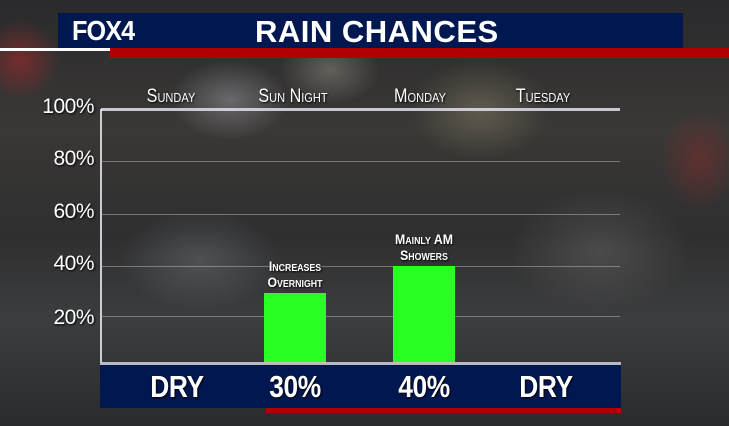 The image size is (729, 426). I want to click on header-white-stripe, so click(56, 49).